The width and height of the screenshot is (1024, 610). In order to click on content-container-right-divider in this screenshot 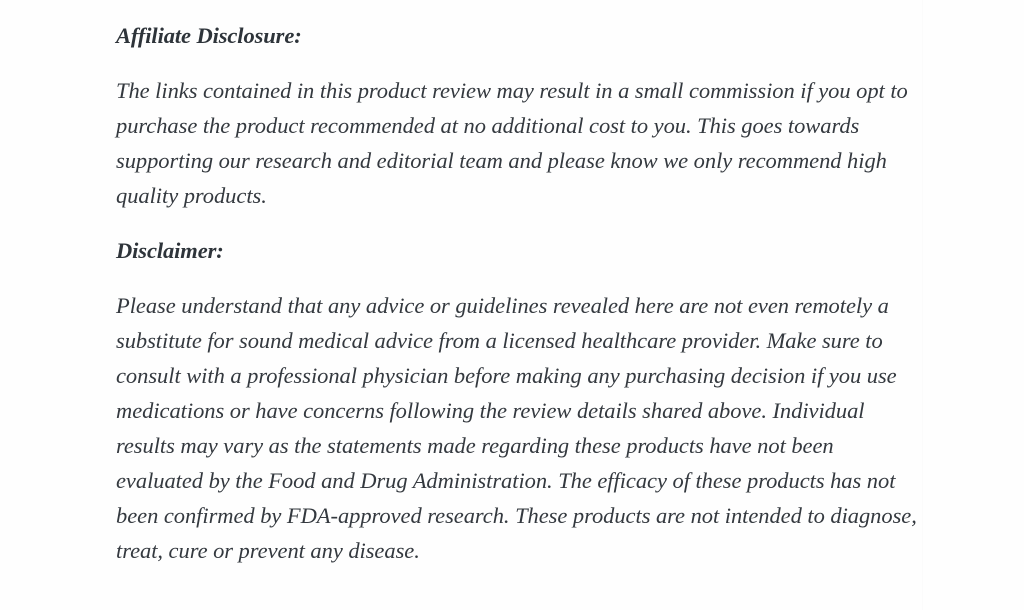, I will do `click(922, 305)`.